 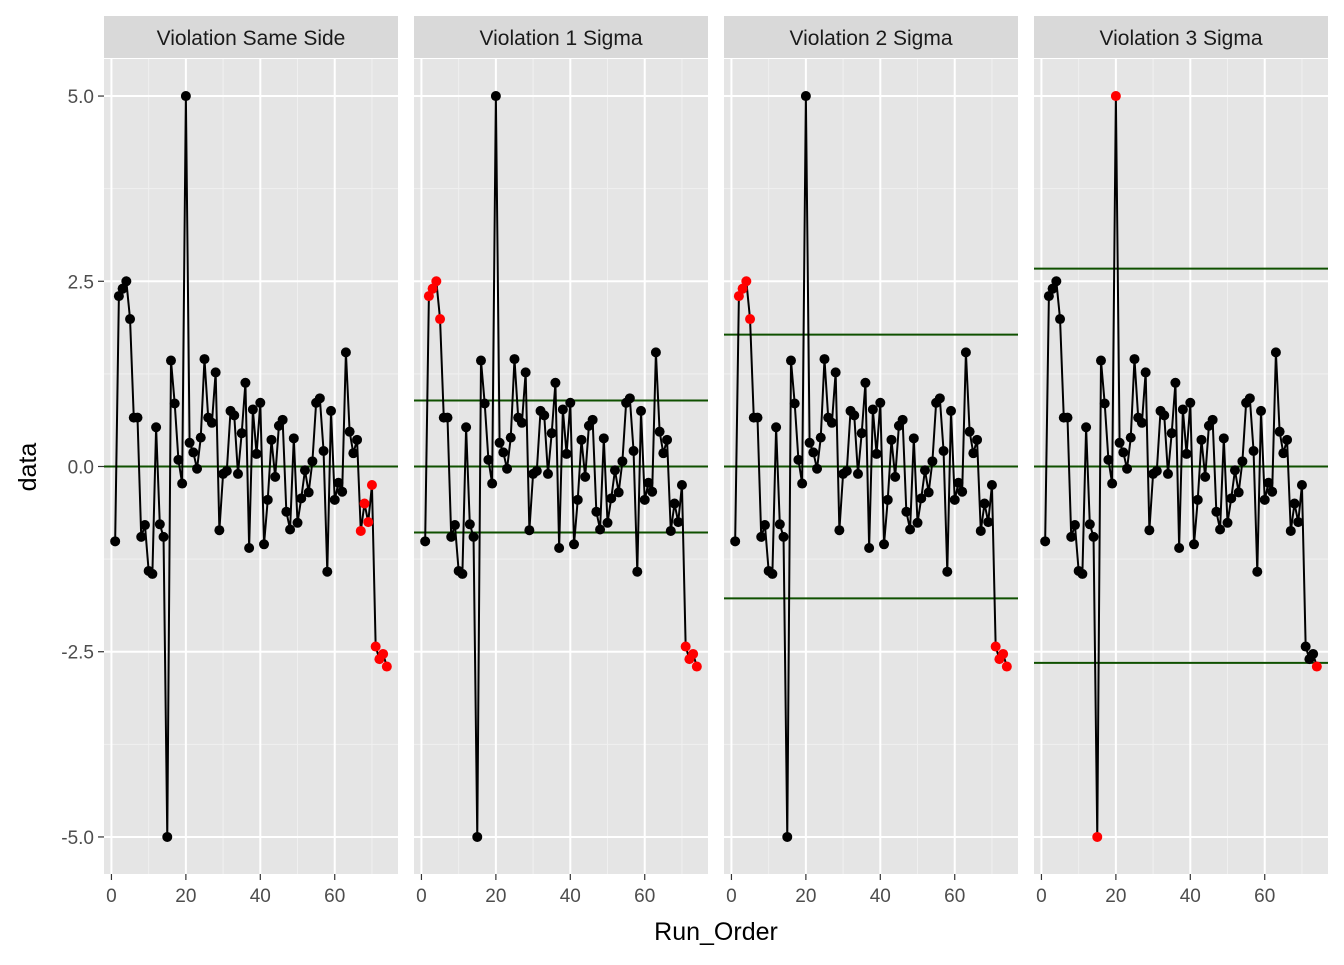 What do you see at coordinates (954, 896) in the screenshot?
I see `x-tick-label: 60` at bounding box center [954, 896].